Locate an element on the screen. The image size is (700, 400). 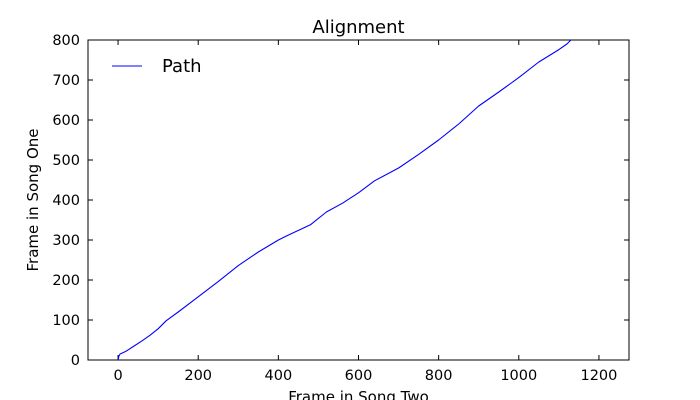
y-tick-label: 800 is located at coordinates (66, 41).